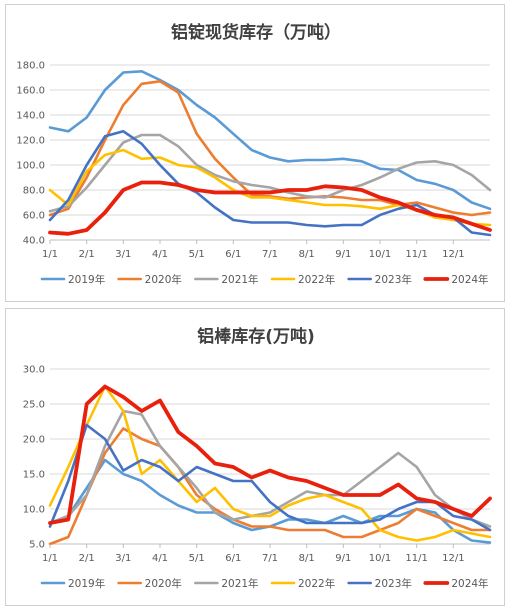 The width and height of the screenshot is (512, 612). What do you see at coordinates (270, 208) in the screenshot?
I see `series-line-2024年` at bounding box center [270, 208].